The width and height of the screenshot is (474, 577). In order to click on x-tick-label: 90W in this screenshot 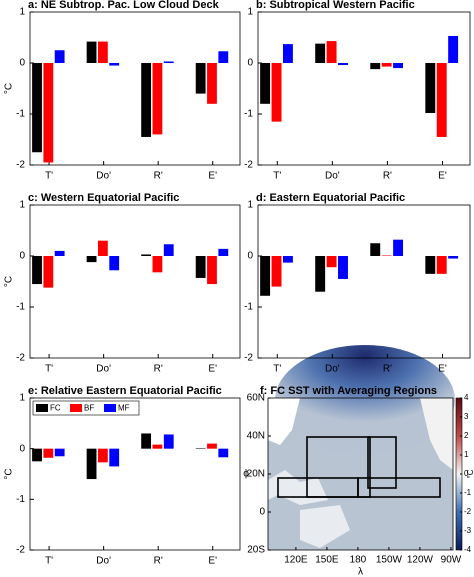, I will do `click(451, 560)`.